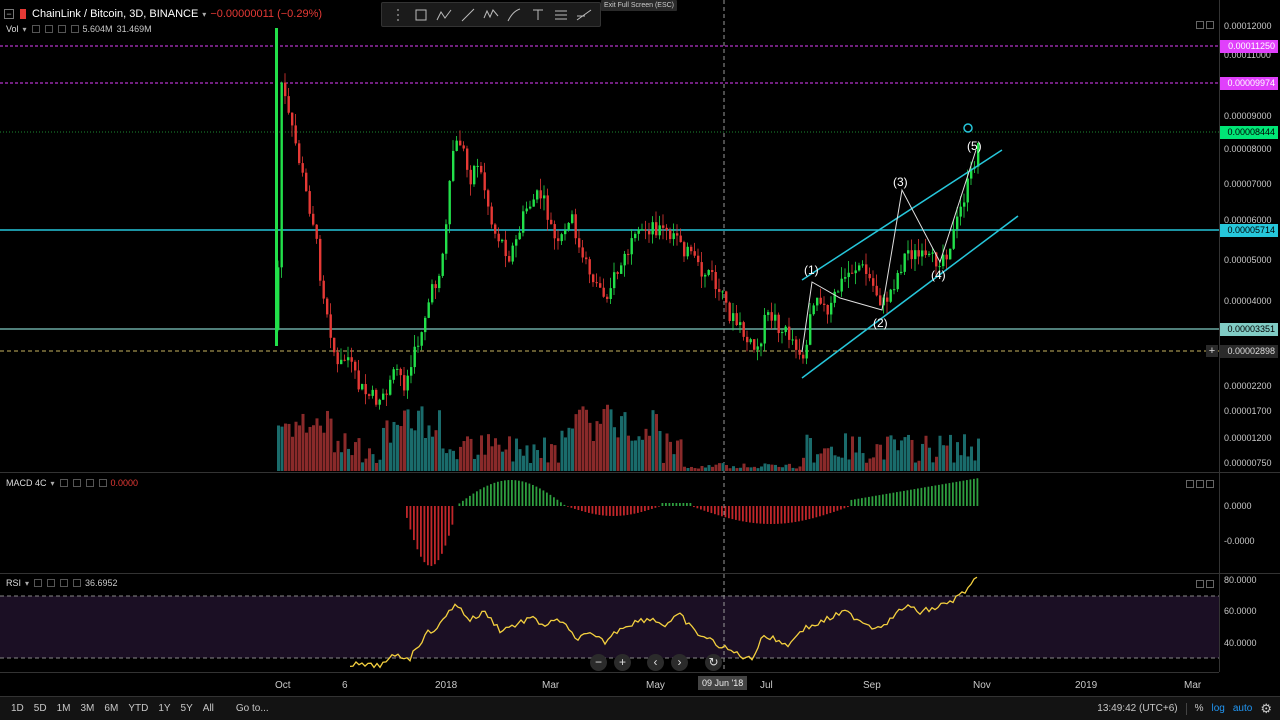  Describe the element at coordinates (40, 708) in the screenshot. I see `range-button-5d: 5D` at that location.